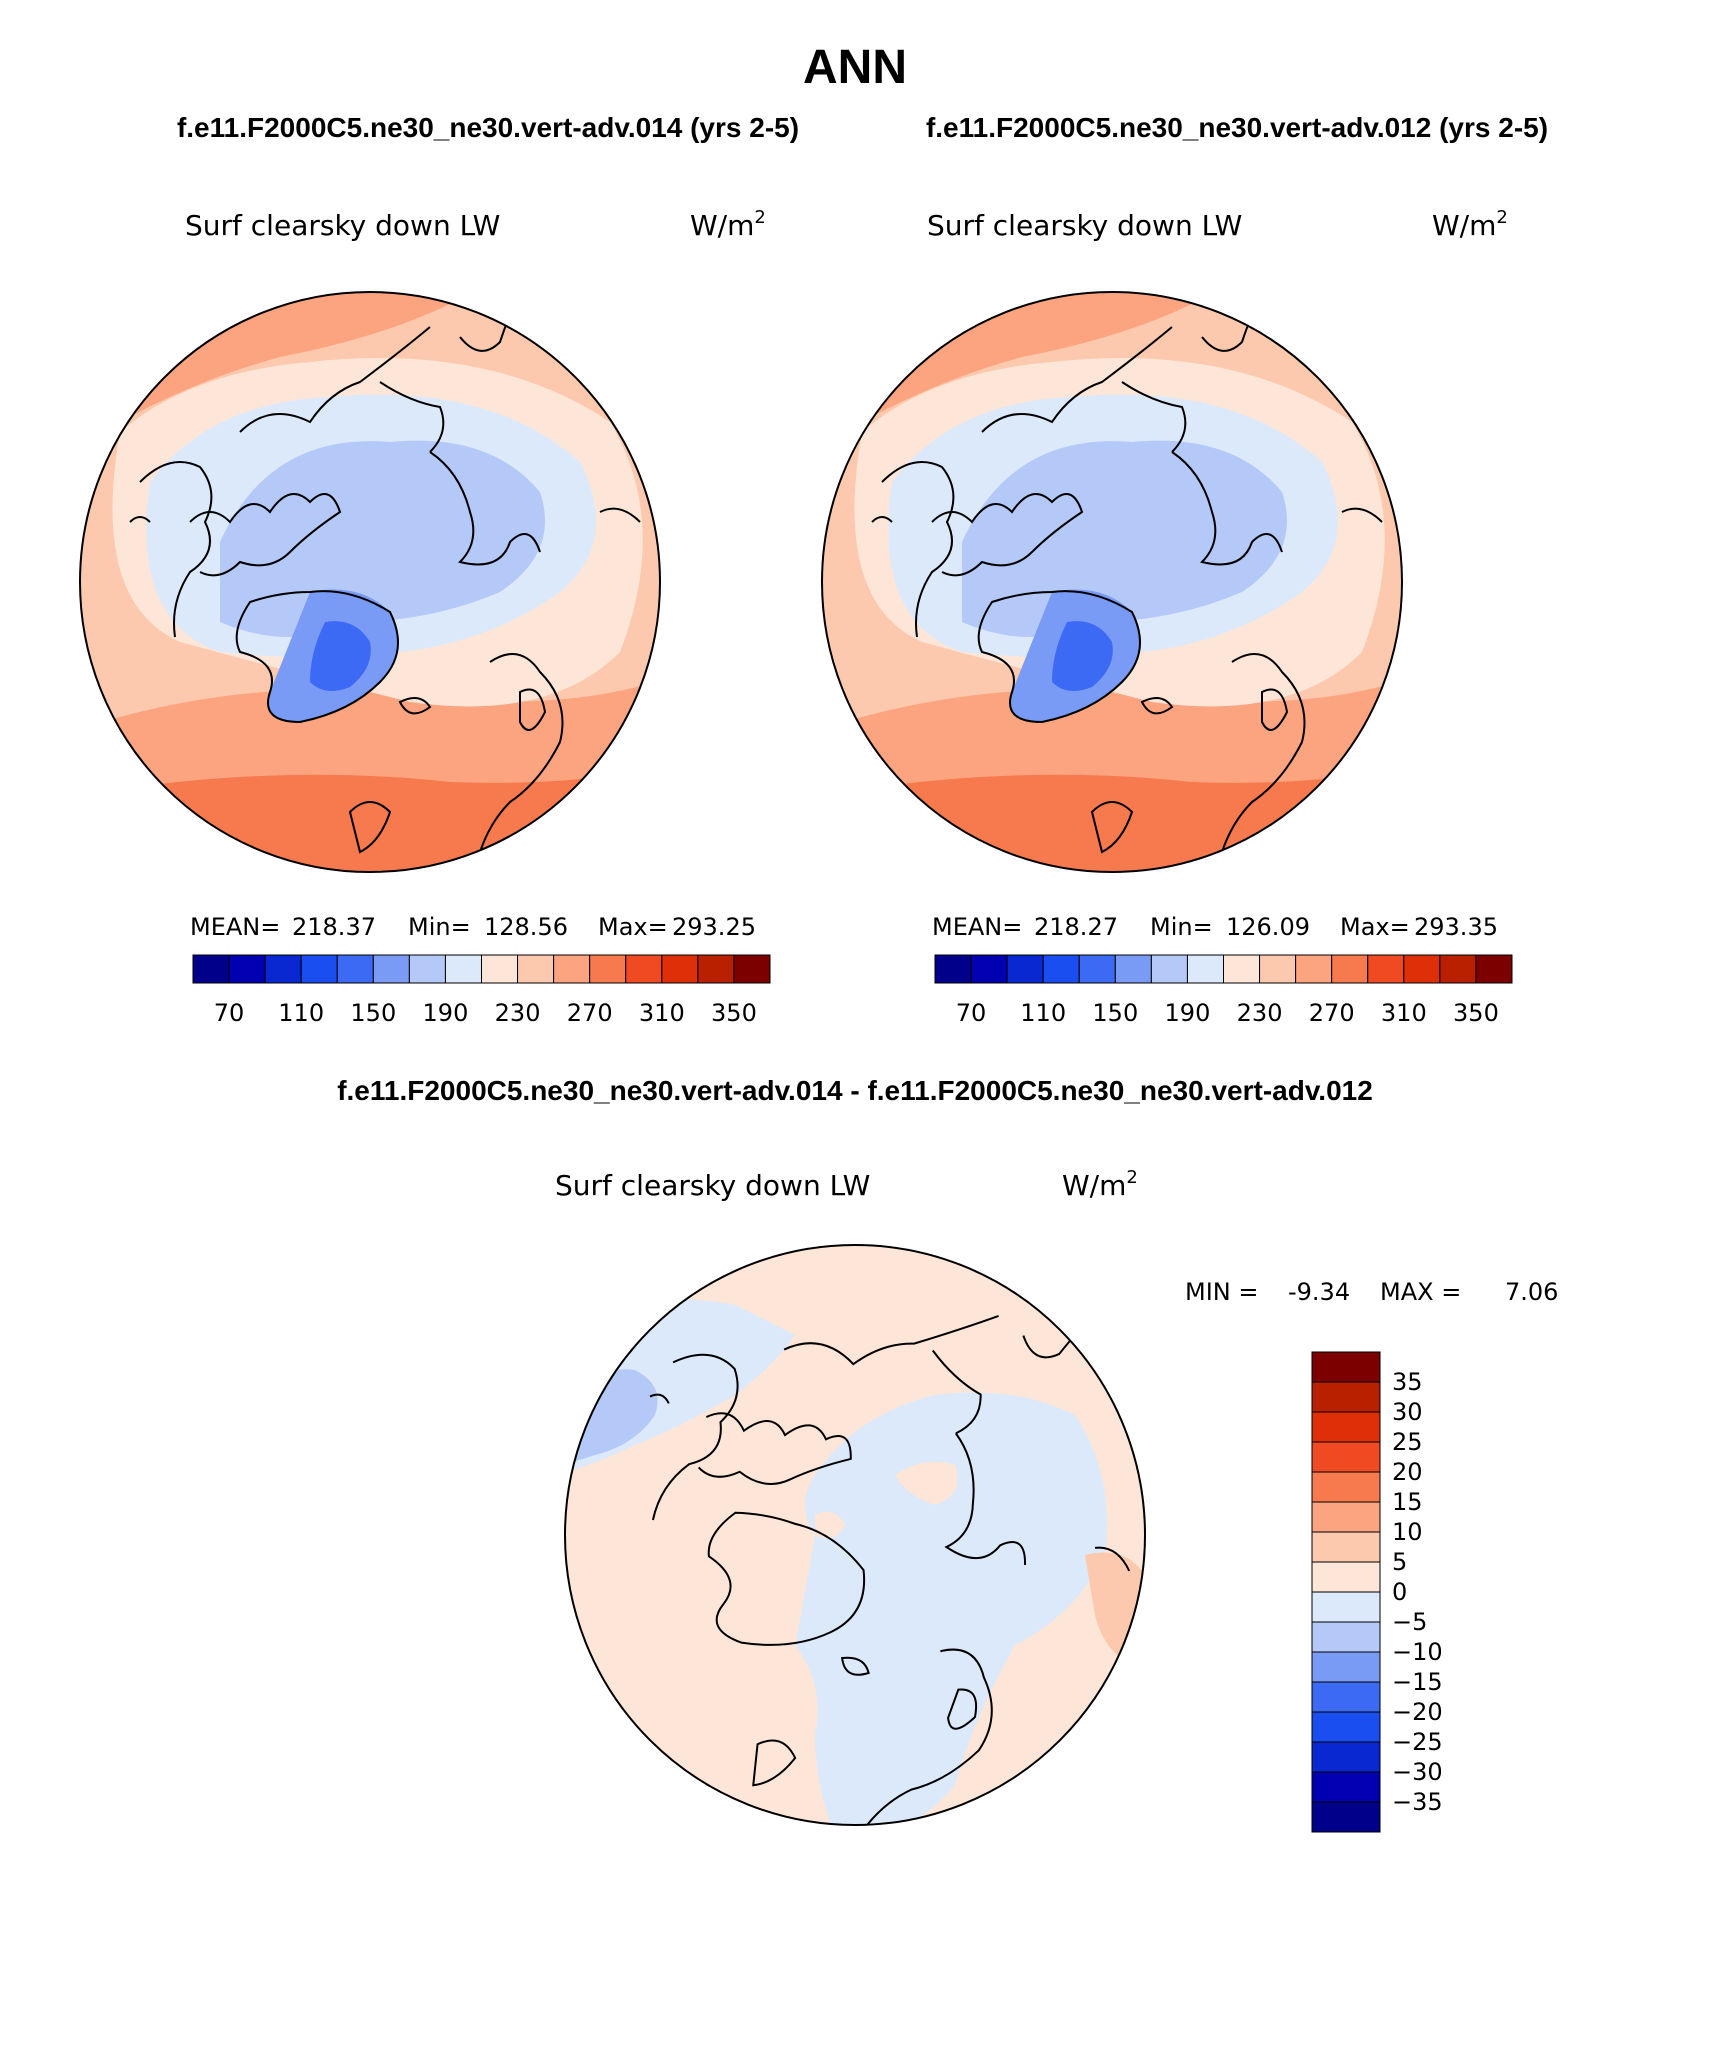 The width and height of the screenshot is (1710, 2061). I want to click on diff-colorbar, so click(1346, 1592).